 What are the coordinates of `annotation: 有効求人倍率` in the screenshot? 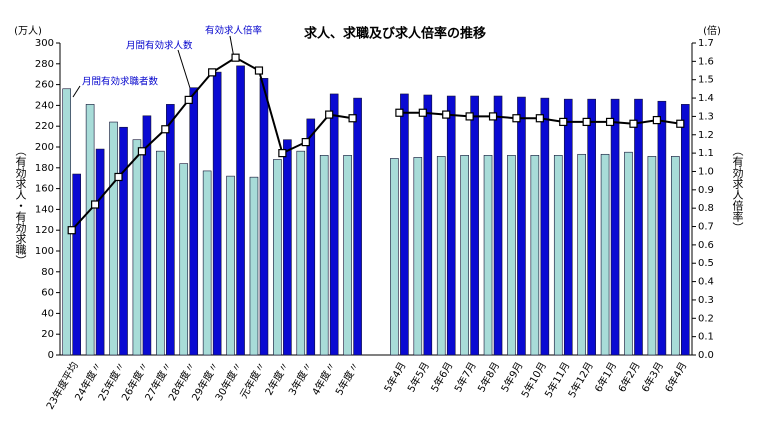 It's located at (234, 31).